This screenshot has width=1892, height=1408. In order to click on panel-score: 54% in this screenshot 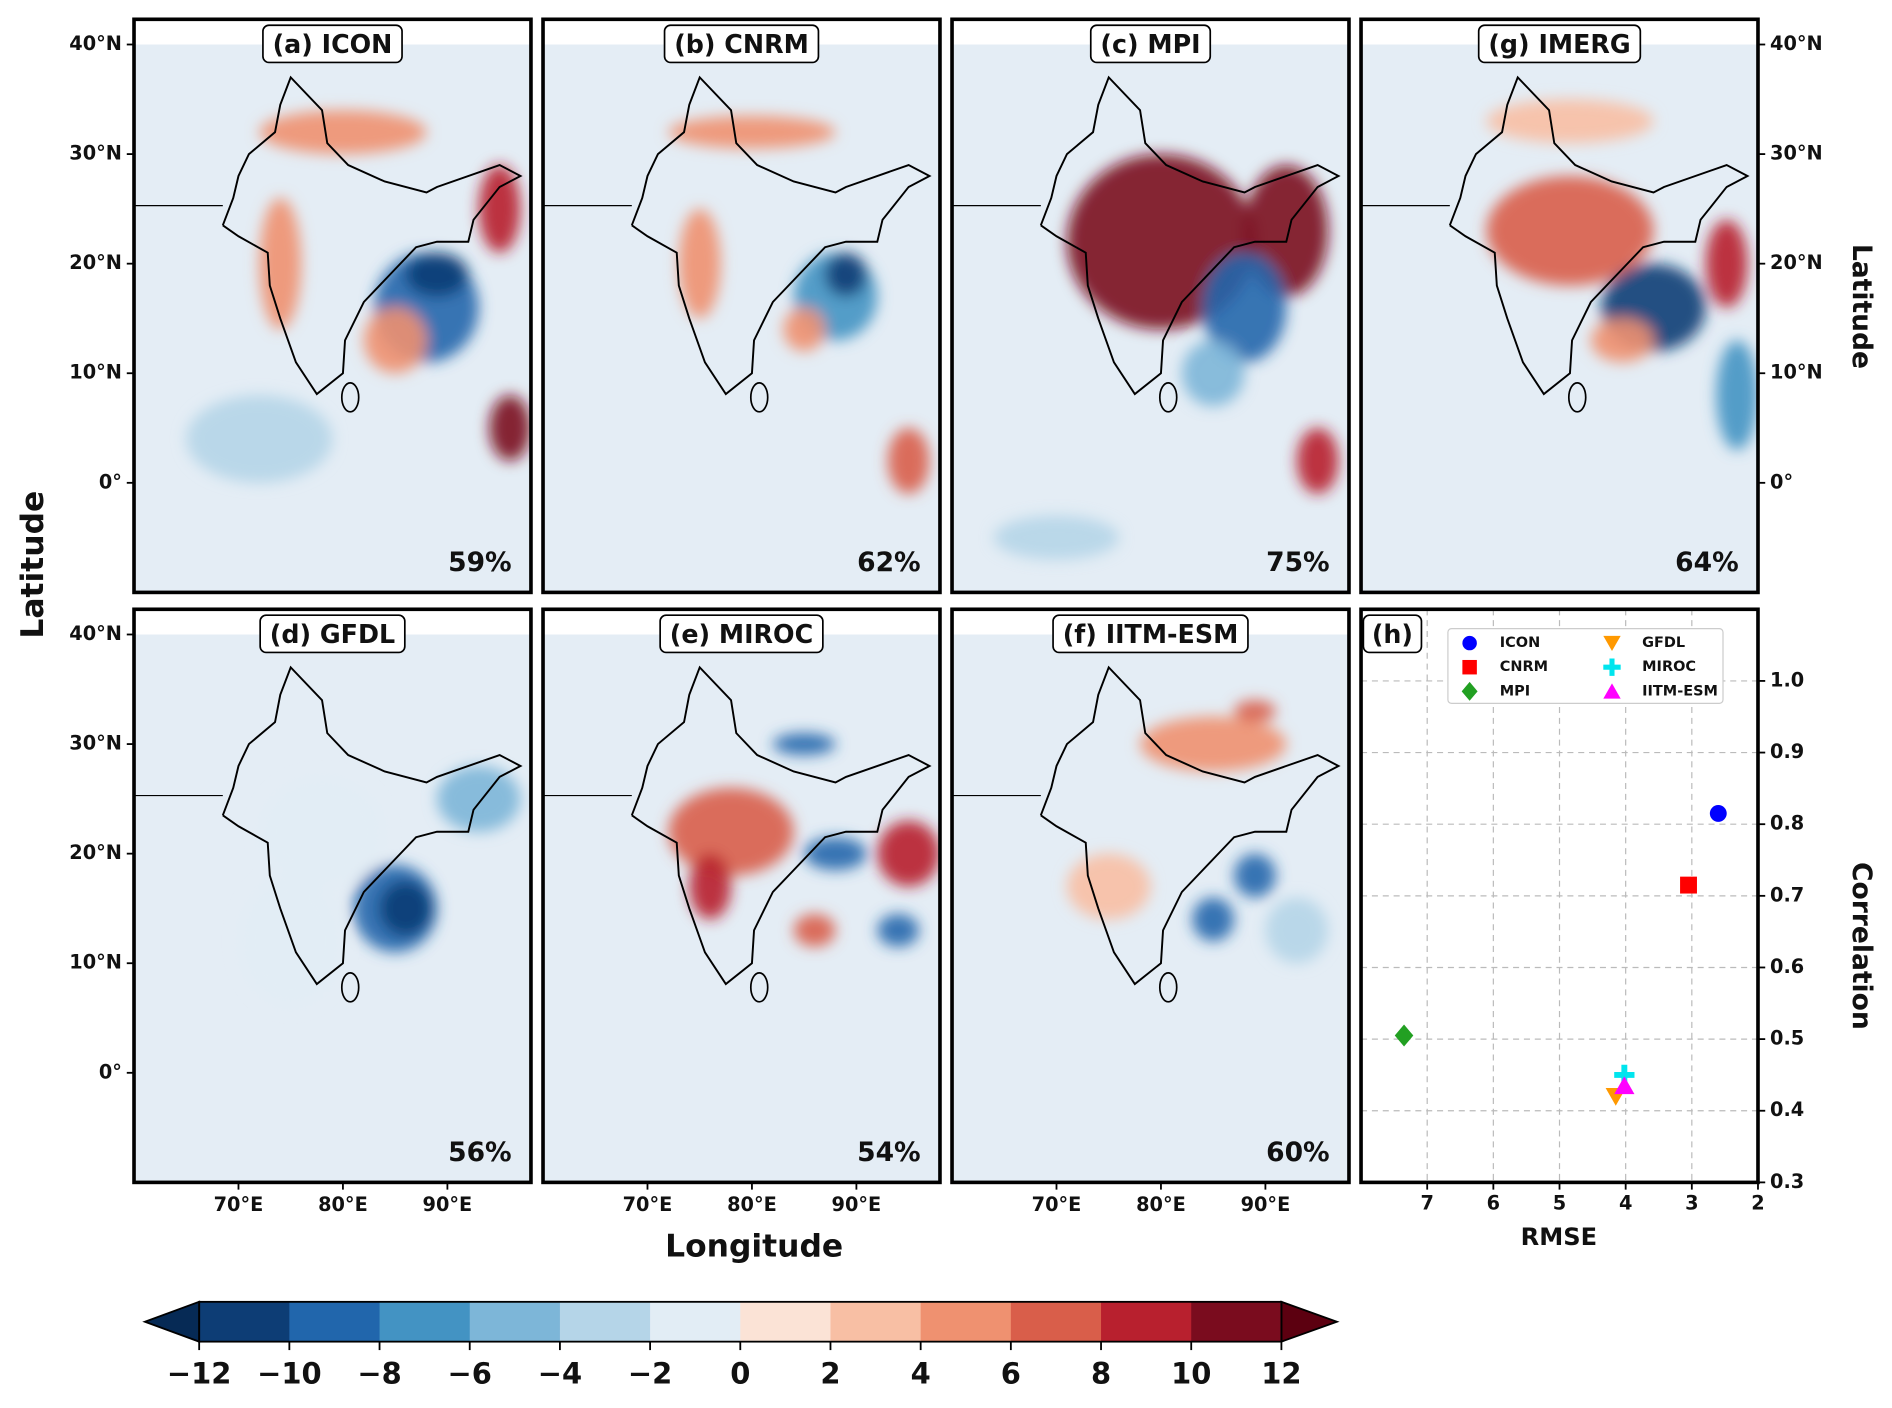, I will do `click(889, 1152)`.